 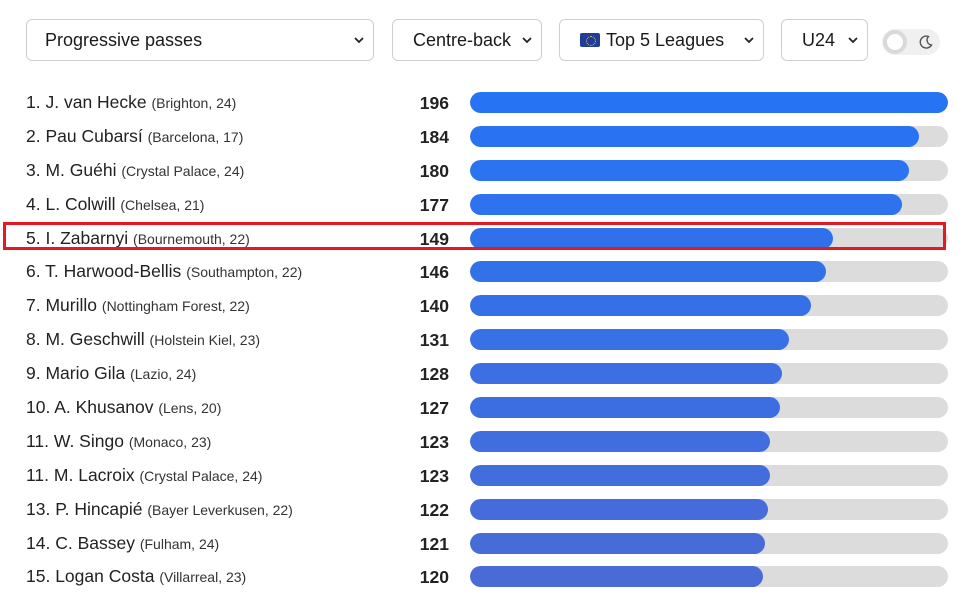 I want to click on player-club-age: (Nottingham Forest, 22), so click(x=175, y=306).